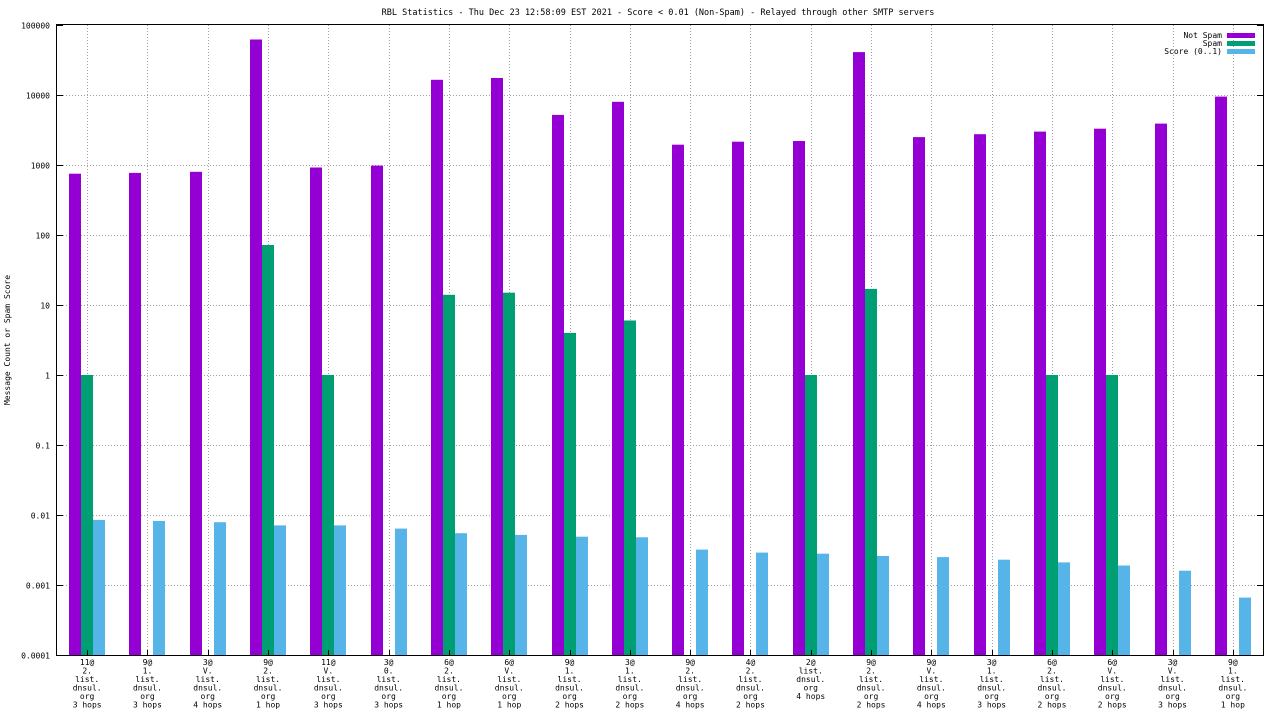 This screenshot has height=720, width=1280. I want to click on y-tick-label: 10000, so click(38, 96).